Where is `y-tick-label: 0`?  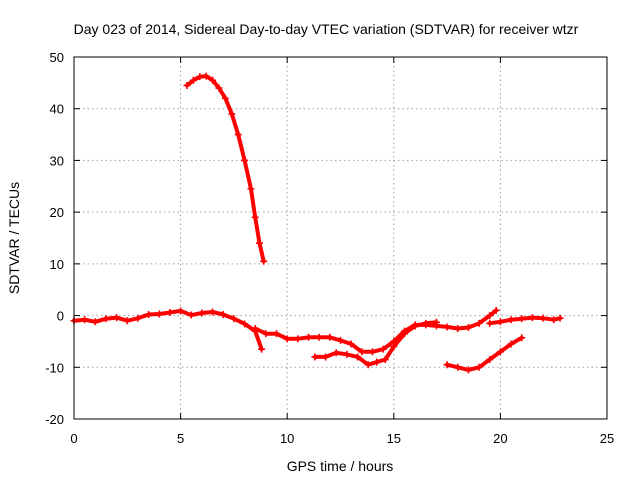
y-tick-label: 0 is located at coordinates (60, 316).